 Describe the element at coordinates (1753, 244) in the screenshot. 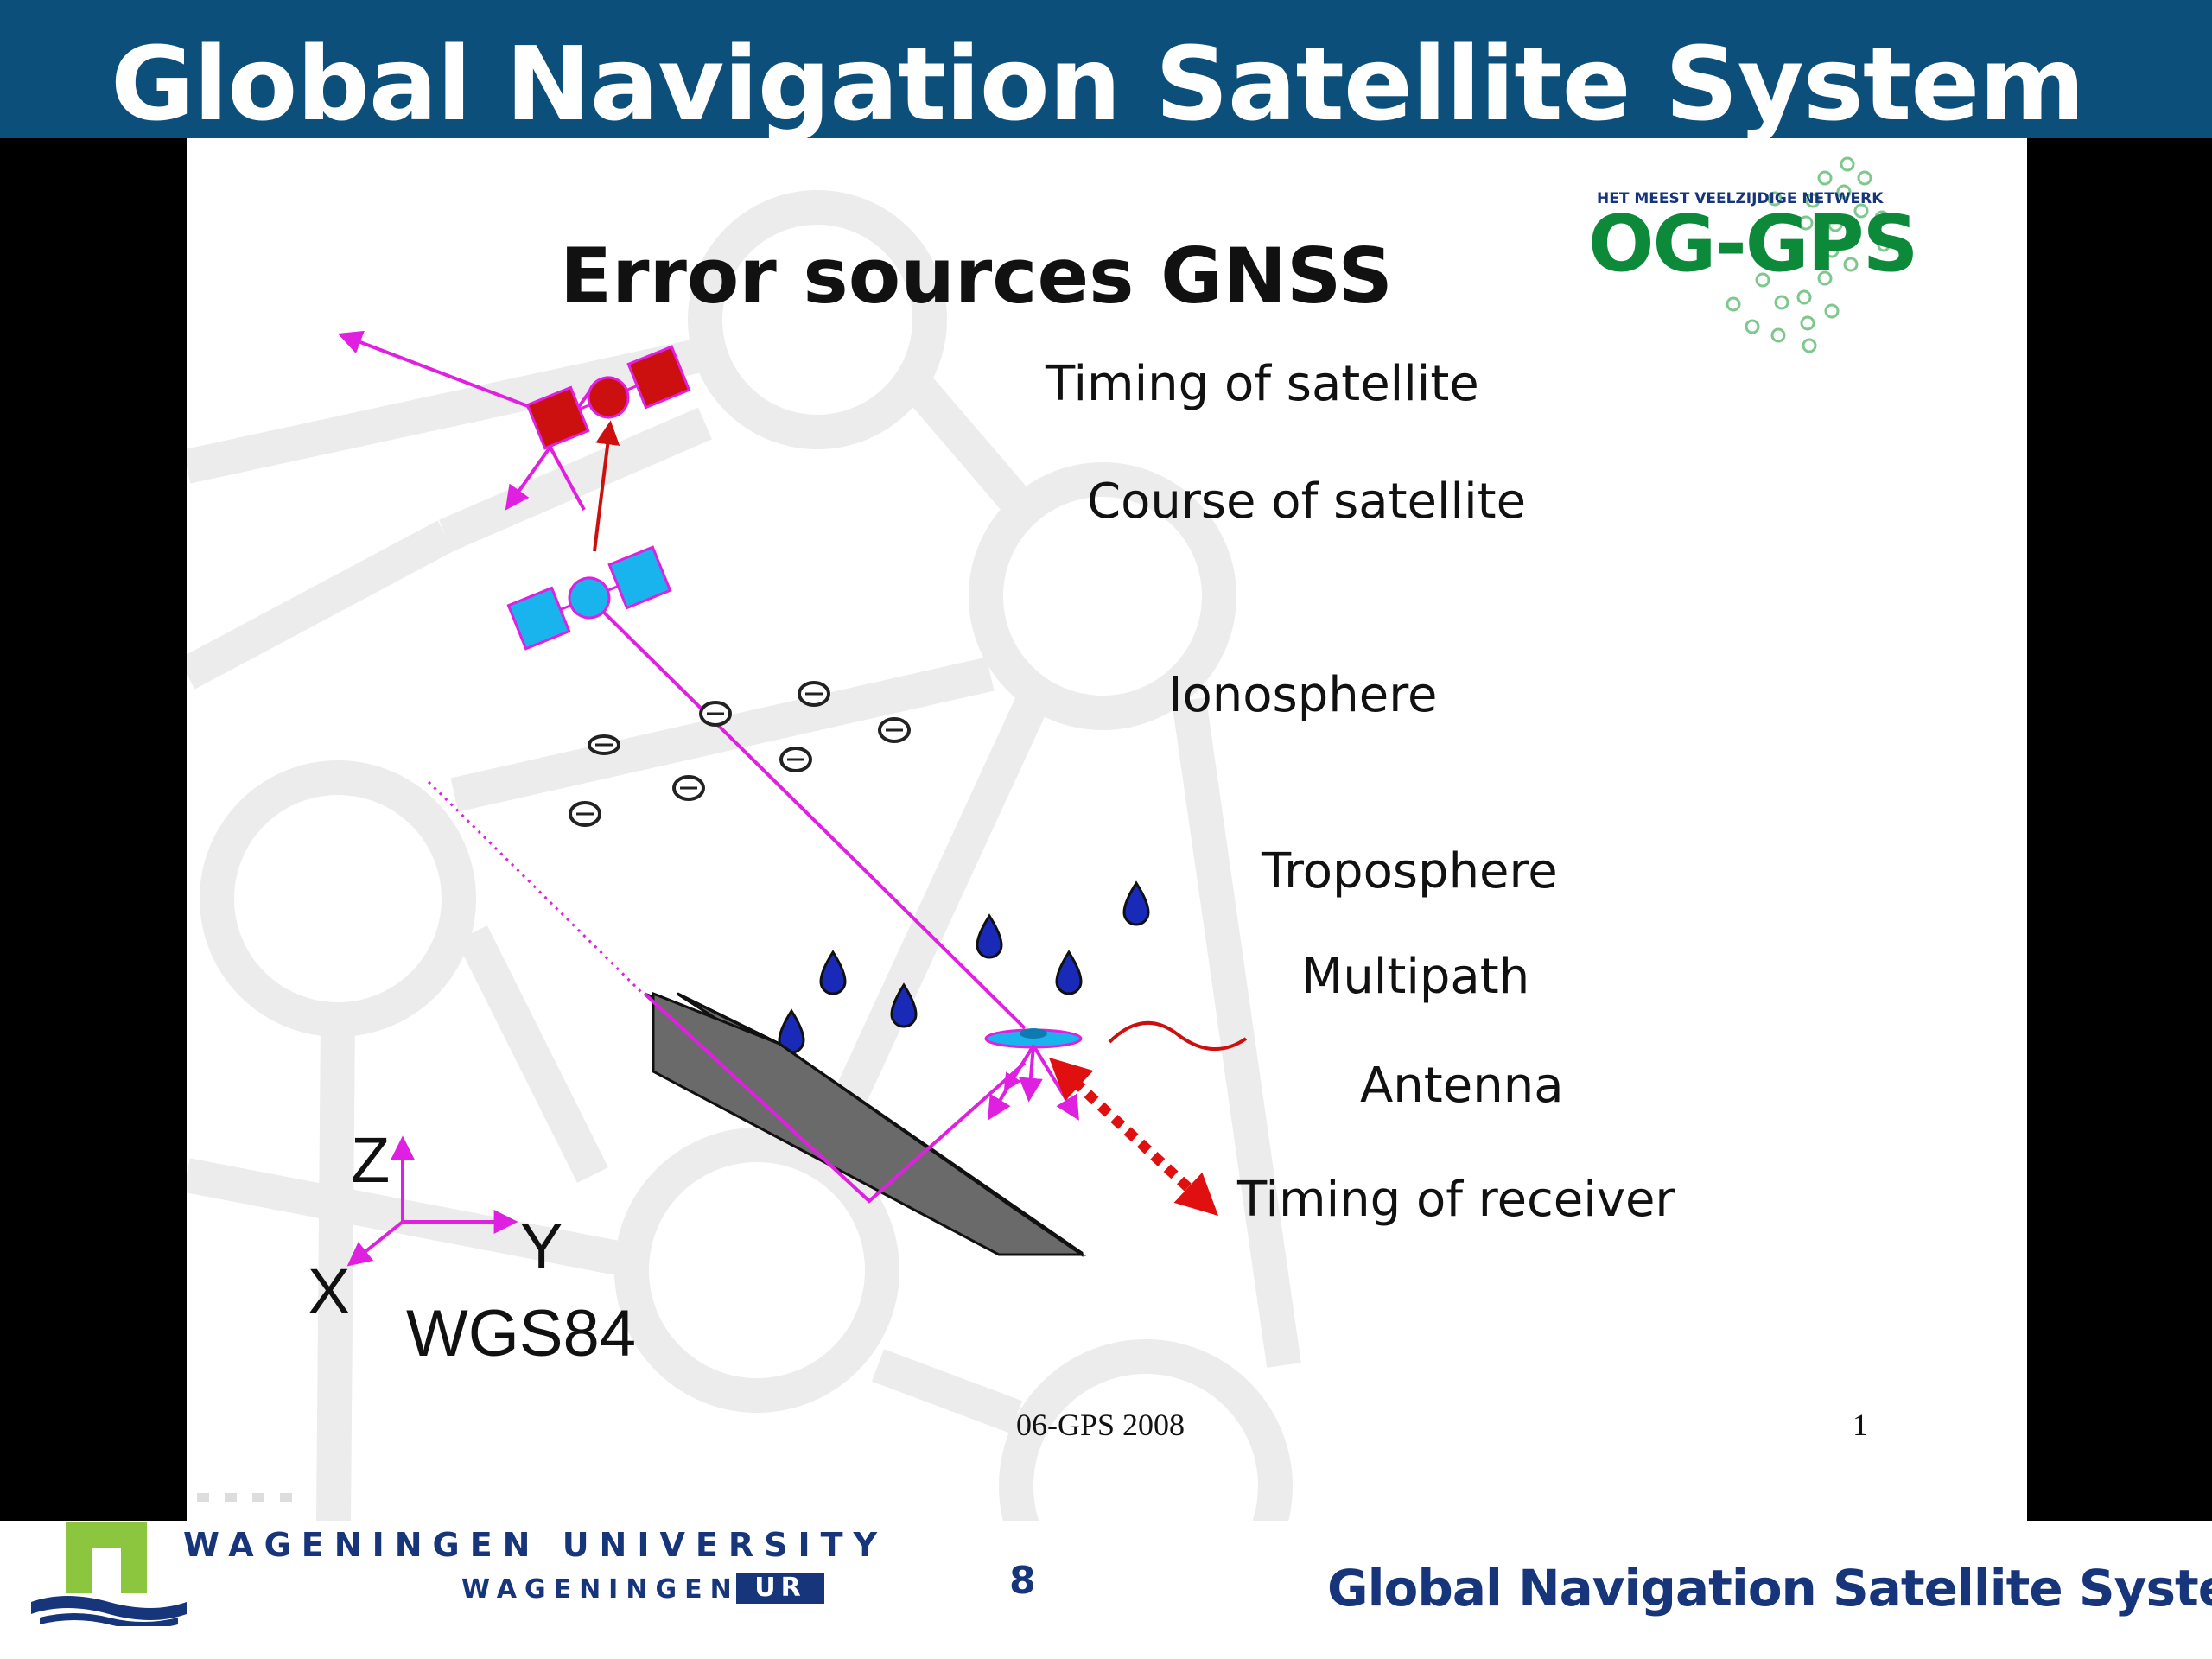

I see `og-gps-logo: OG-GPS` at that location.